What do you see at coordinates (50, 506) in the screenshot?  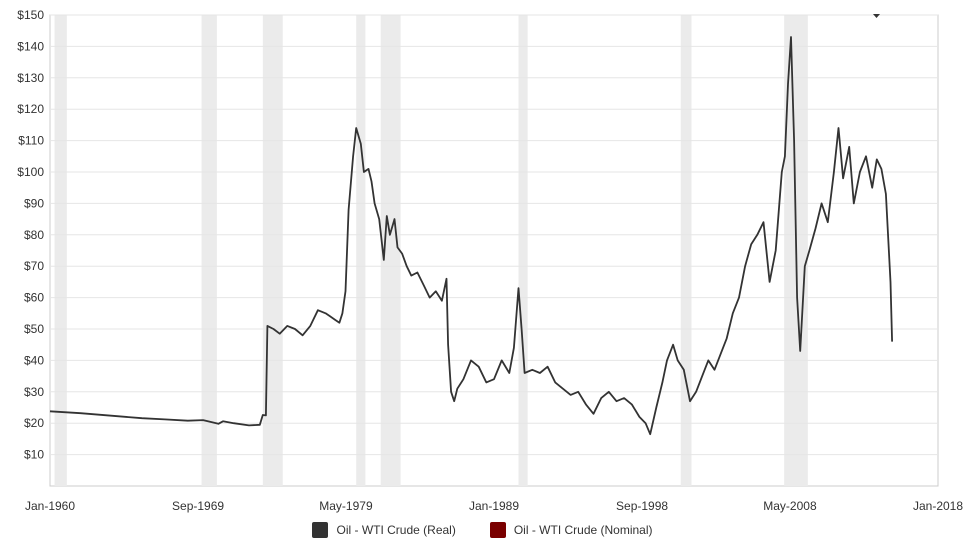 I see `x-tick-label: Jan-1960` at bounding box center [50, 506].